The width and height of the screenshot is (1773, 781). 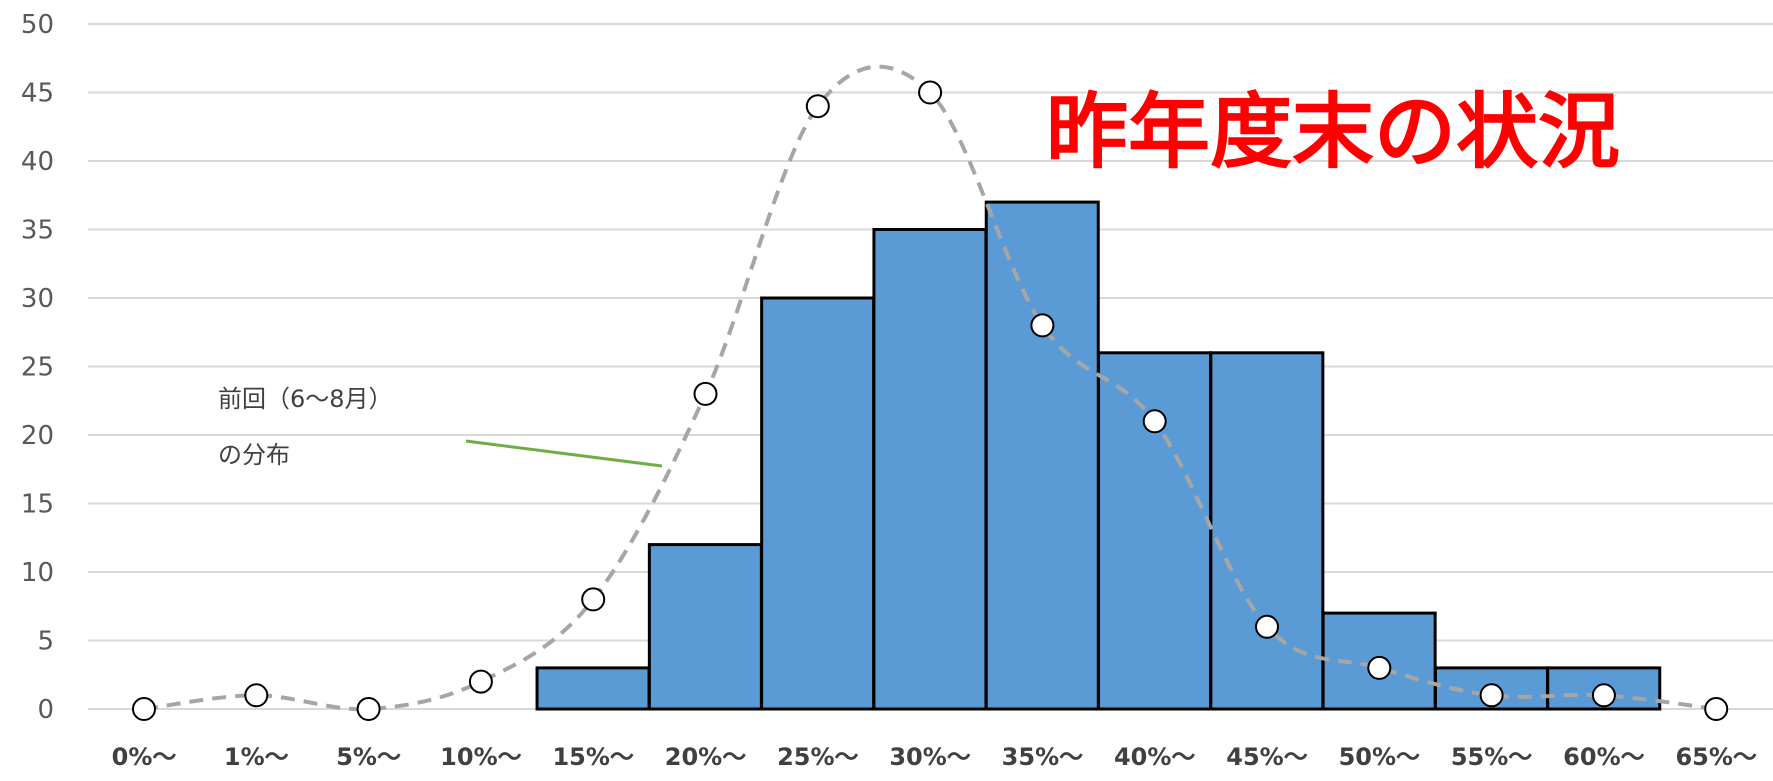 What do you see at coordinates (37, 231) in the screenshot?
I see `y-tick-label: 35` at bounding box center [37, 231].